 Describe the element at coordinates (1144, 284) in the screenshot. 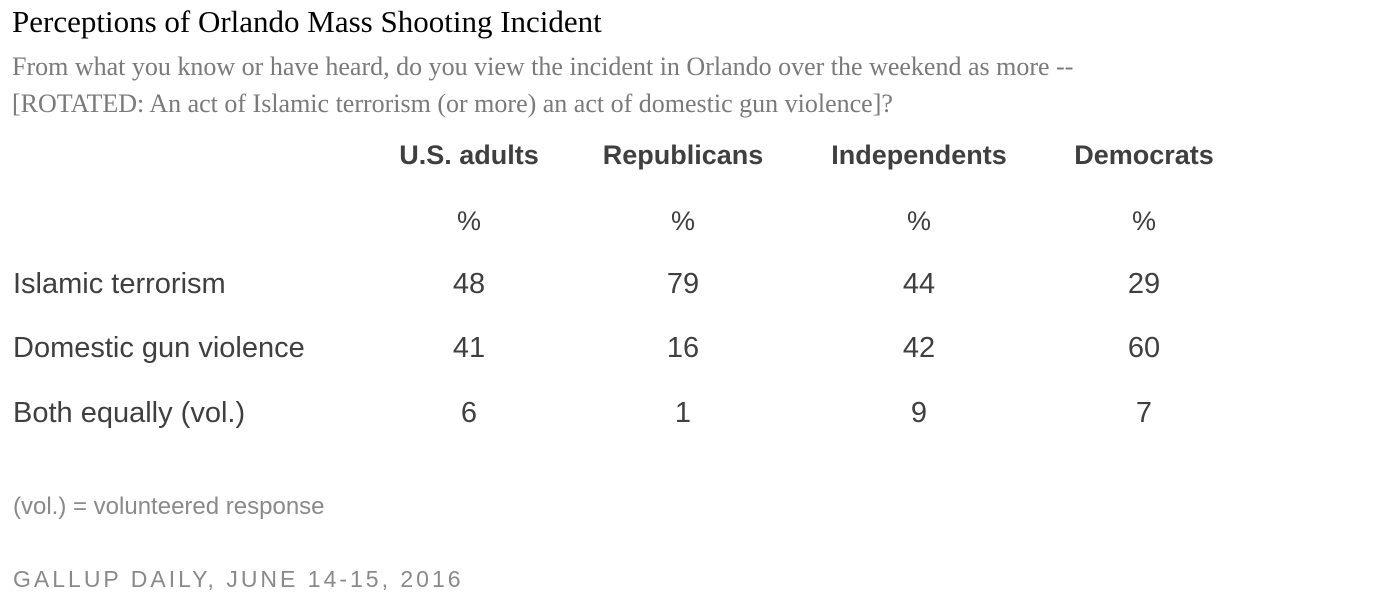

I see `table-cell: 29` at that location.